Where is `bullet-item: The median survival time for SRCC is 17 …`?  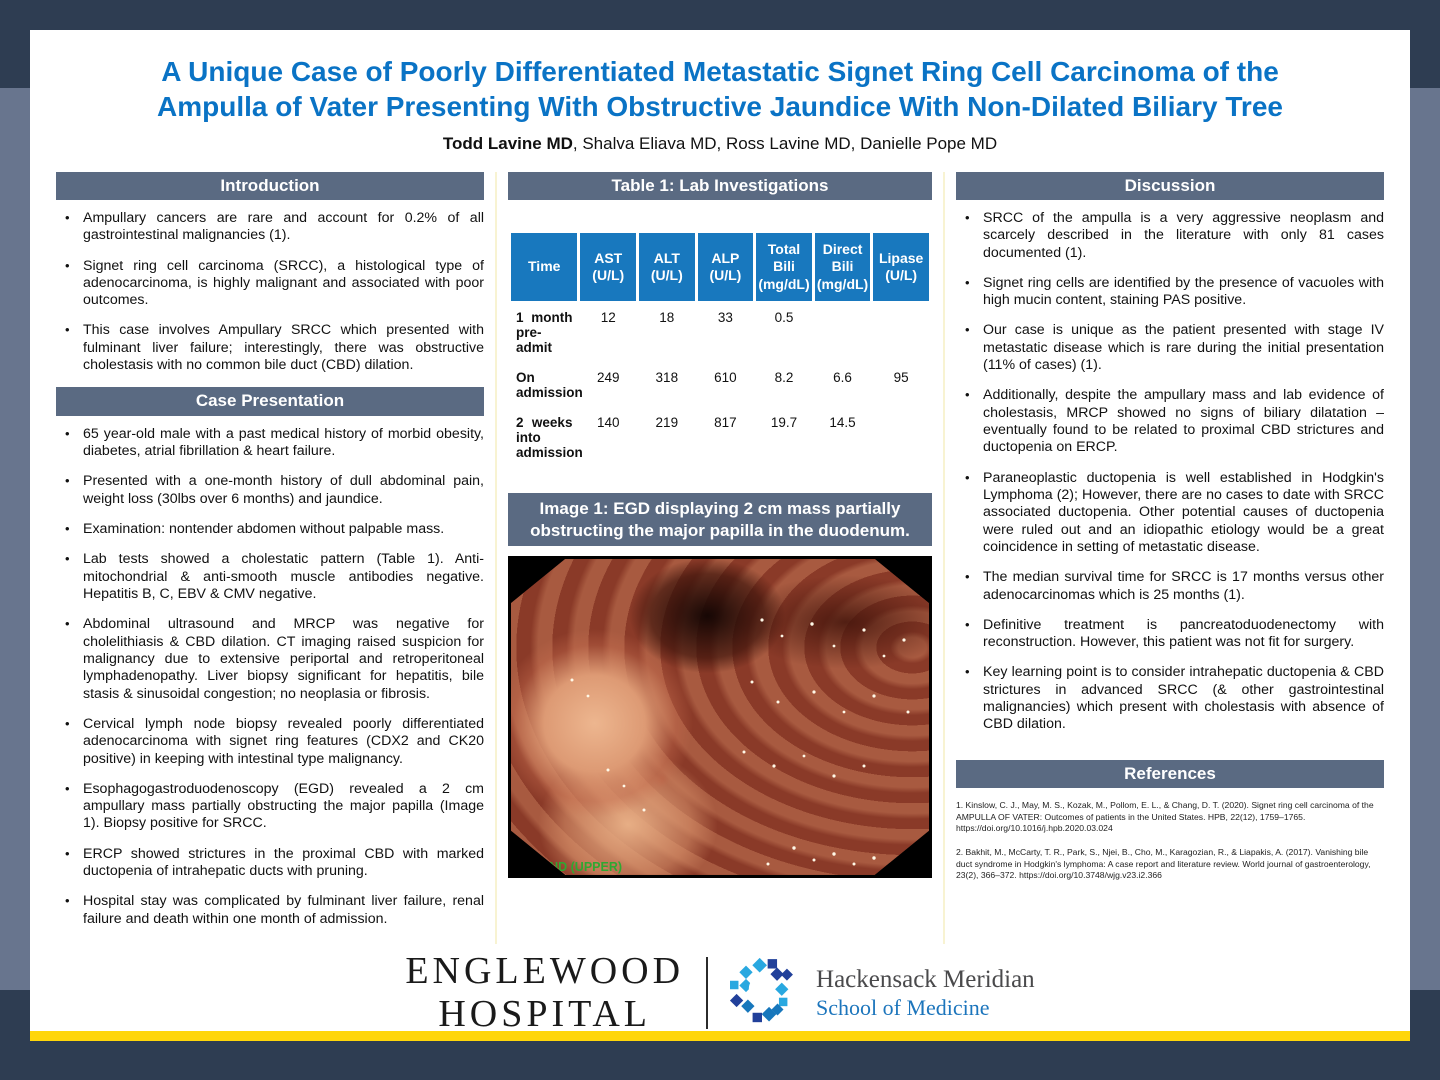
bullet-item: The median survival time for SRCC is 17 … is located at coordinates (1170, 586).